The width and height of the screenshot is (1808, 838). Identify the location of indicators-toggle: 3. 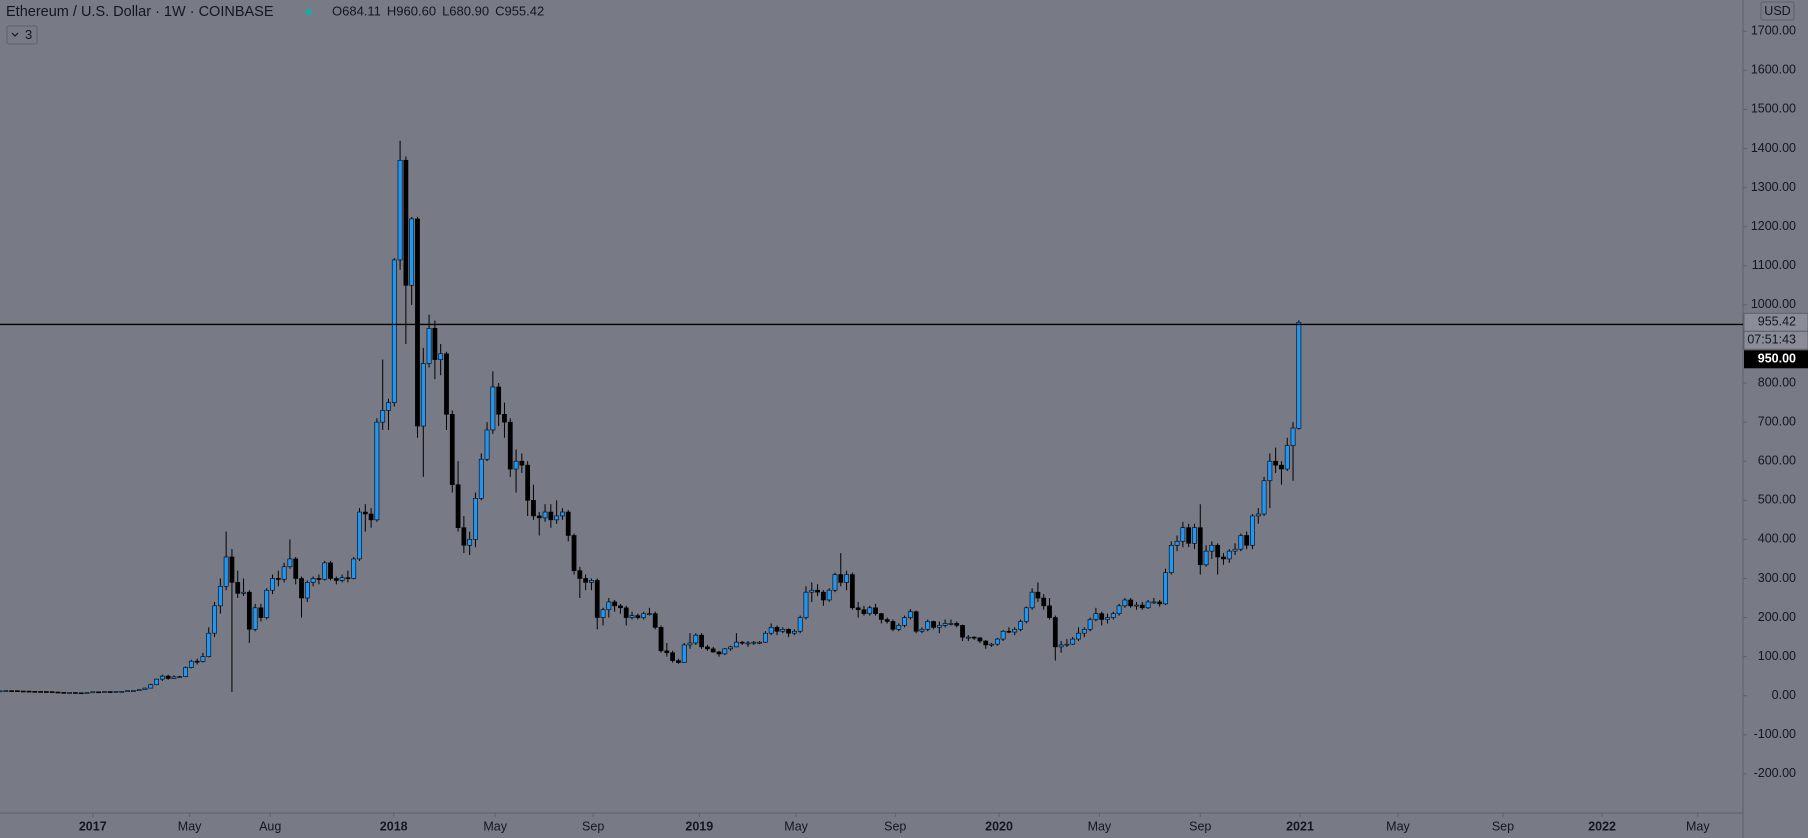
(22, 35).